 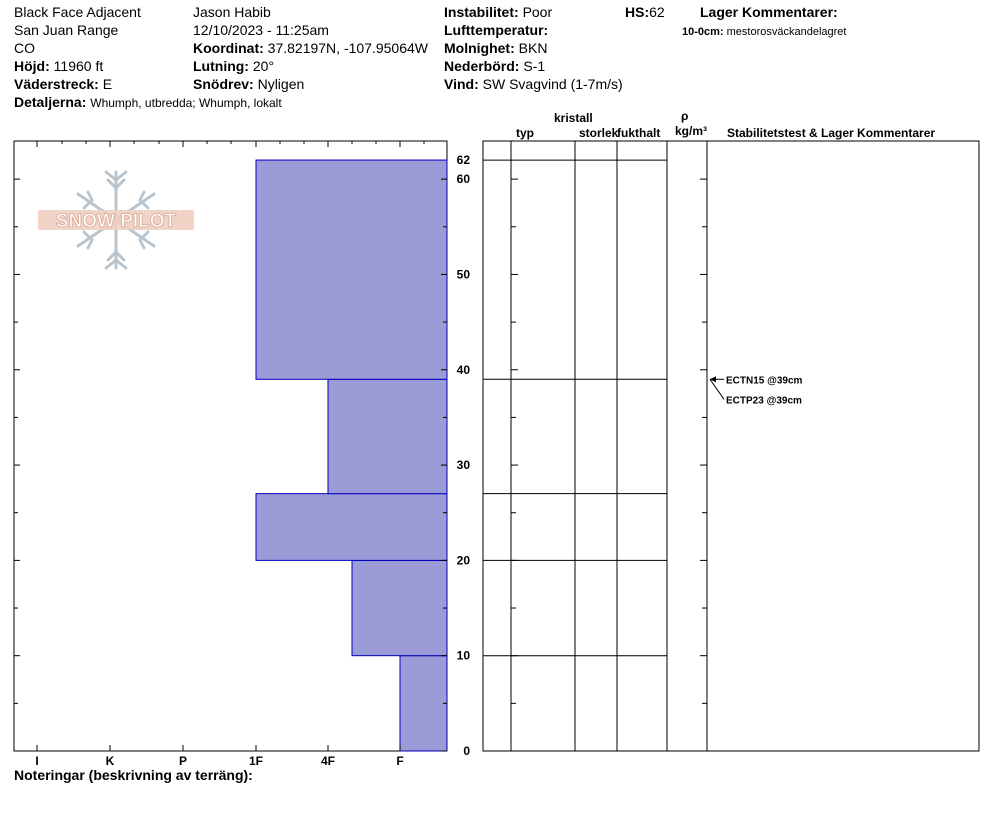 What do you see at coordinates (713, 379) in the screenshot?
I see `stability-test-arrowhead` at bounding box center [713, 379].